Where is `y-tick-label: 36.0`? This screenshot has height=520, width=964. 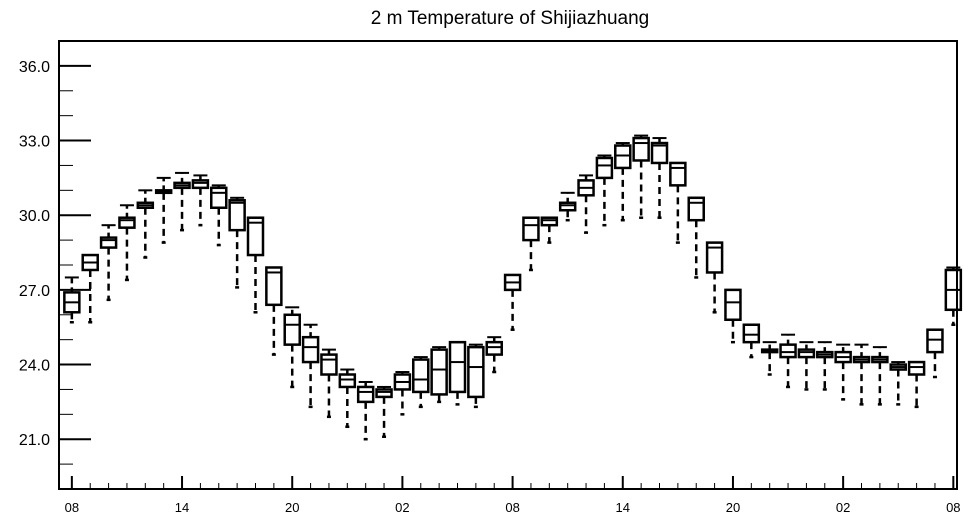 y-tick-label: 36.0 is located at coordinates (34, 67).